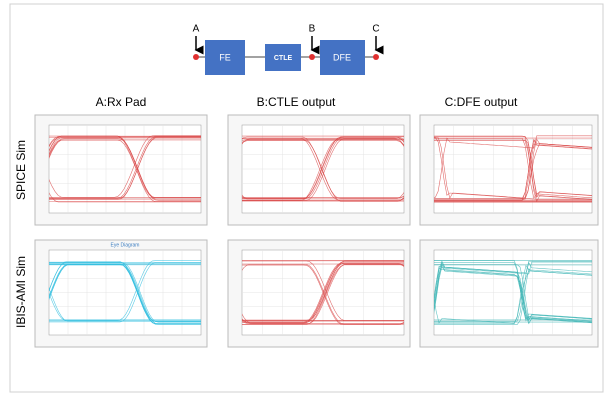 The height and width of the screenshot is (405, 614). Describe the element at coordinates (21, 292) in the screenshot. I see `row-label: IBIS-AMI Sim` at that location.